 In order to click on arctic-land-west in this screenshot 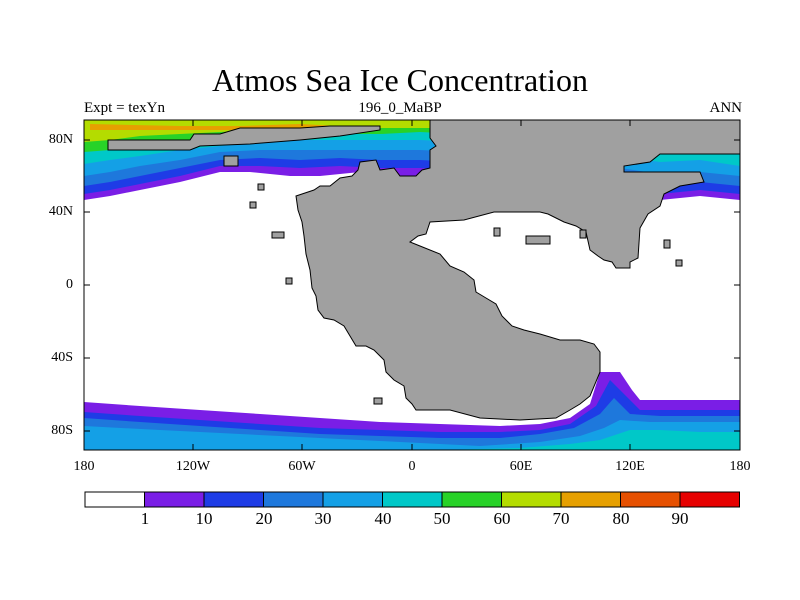, I will do `click(244, 138)`.